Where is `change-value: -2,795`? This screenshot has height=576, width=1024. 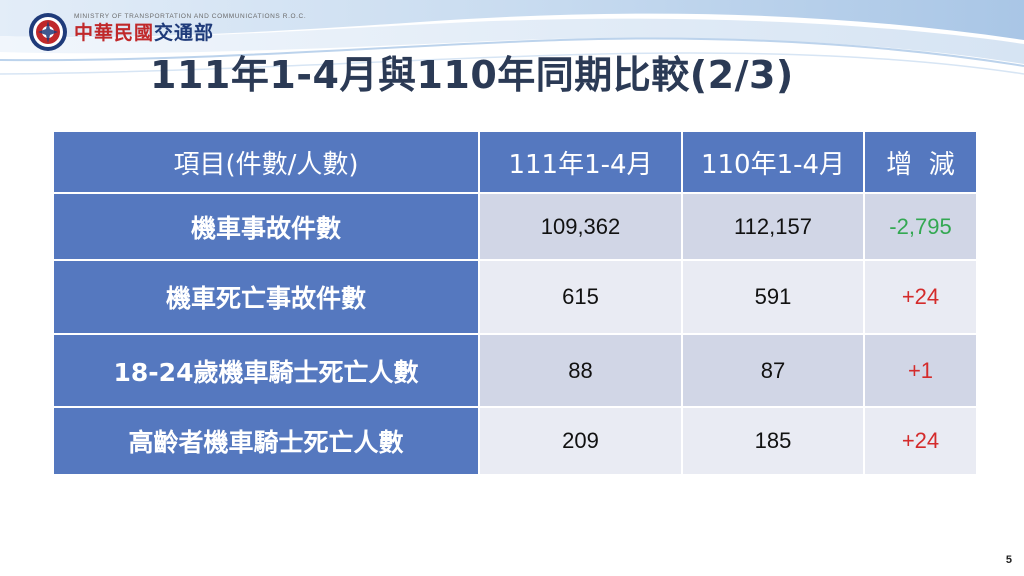 change-value: -2,795 is located at coordinates (920, 226).